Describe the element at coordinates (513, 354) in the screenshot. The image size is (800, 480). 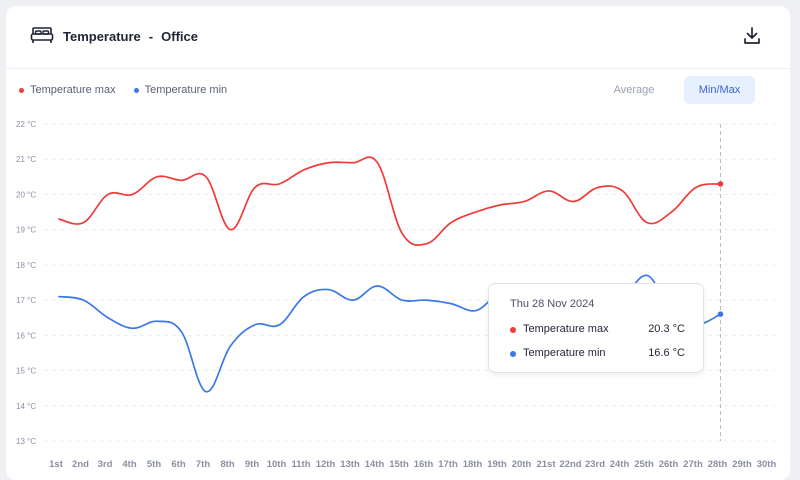
I see `tooltip-dot-min` at that location.